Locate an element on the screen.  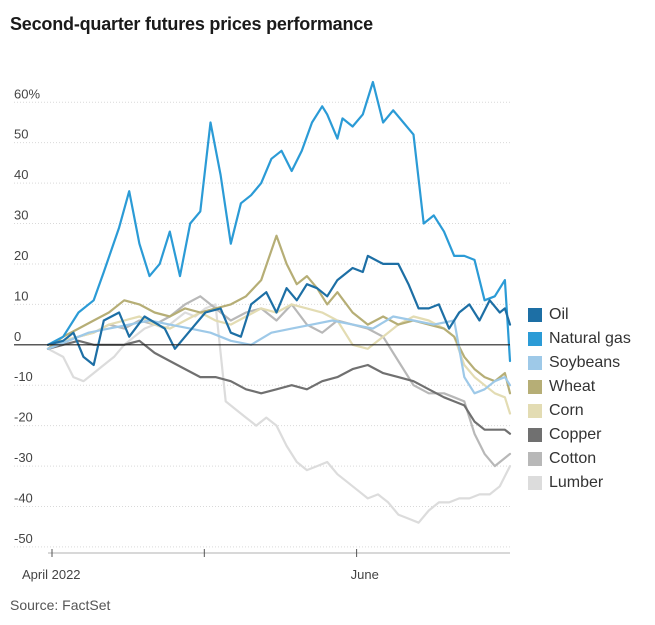
series-line-corn is located at coordinates (279, 359).